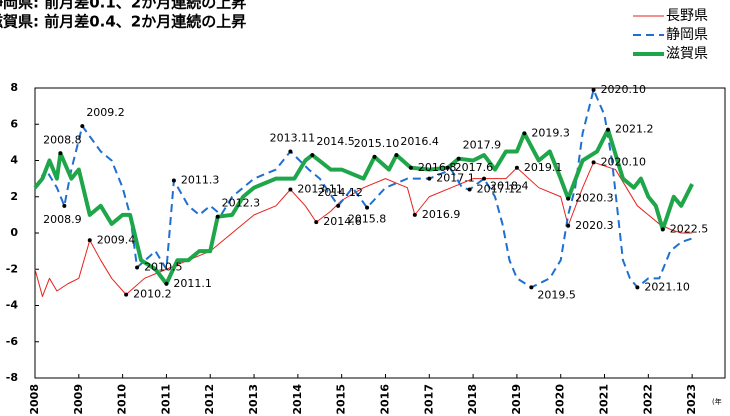 This screenshot has width=730, height=416. What do you see at coordinates (691, 399) in the screenshot?
I see `x-tick-label: 2023` at bounding box center [691, 399].